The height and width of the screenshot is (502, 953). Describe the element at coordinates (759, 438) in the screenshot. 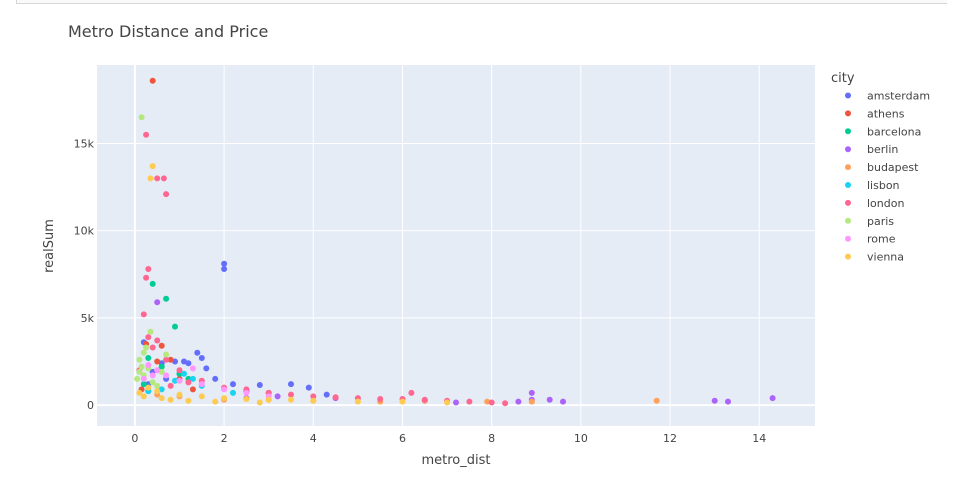

I see `x-tick-label: 14` at that location.